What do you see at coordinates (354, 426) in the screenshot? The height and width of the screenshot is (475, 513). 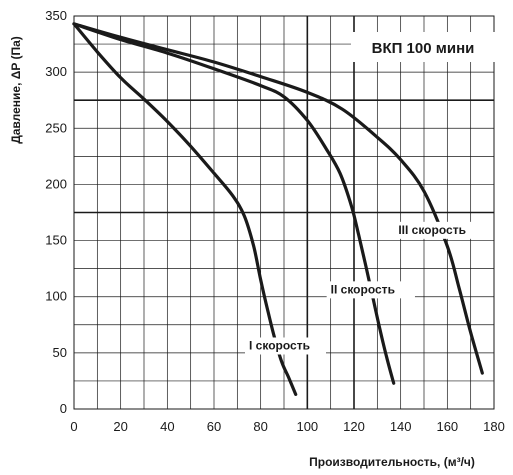 I see `x-tick-label: 120` at bounding box center [354, 426].